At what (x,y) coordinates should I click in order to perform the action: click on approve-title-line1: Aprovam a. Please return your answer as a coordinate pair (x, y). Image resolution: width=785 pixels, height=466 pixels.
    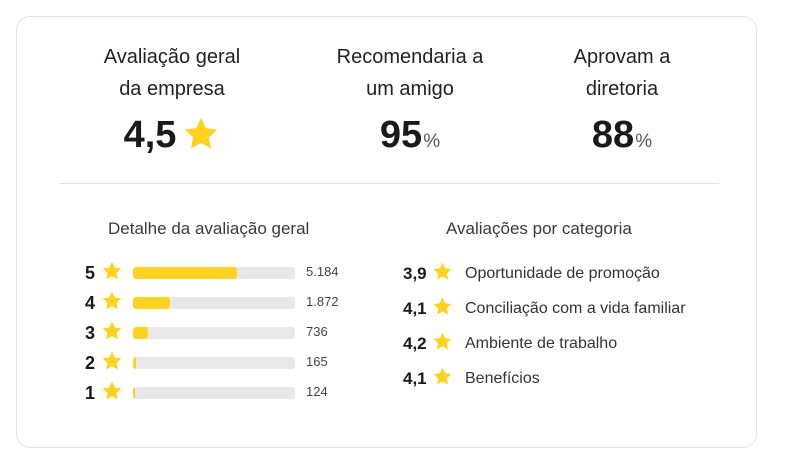
    Looking at the image, I should click on (622, 57).